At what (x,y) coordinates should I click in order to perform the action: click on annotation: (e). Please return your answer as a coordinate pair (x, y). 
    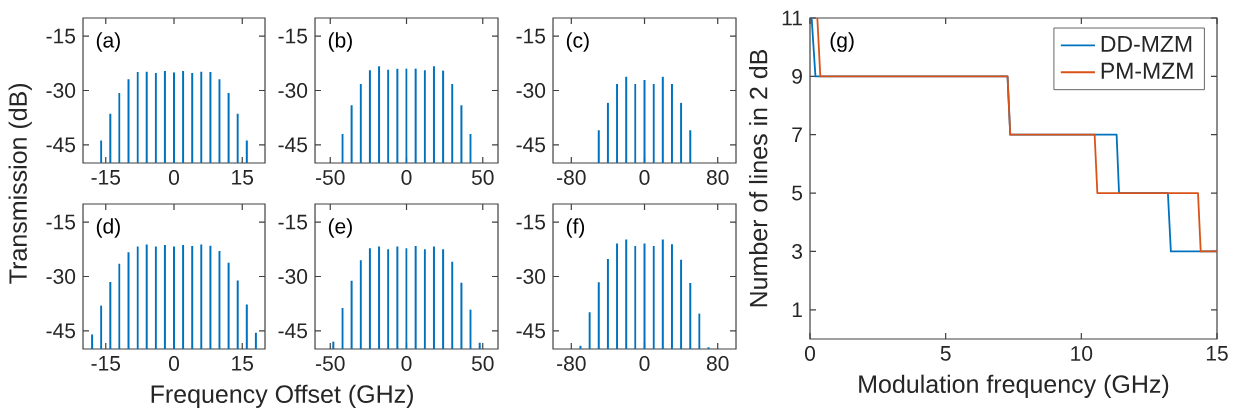
    Looking at the image, I should click on (340, 228).